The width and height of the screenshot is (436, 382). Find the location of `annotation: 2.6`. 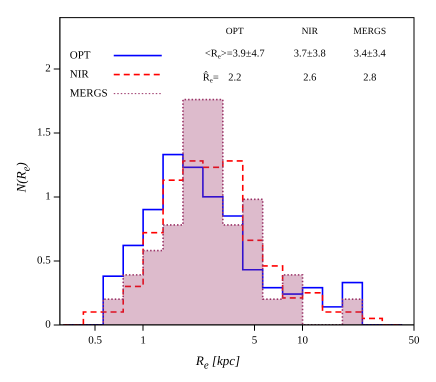

annotation: 2.6 is located at coordinates (309, 78).